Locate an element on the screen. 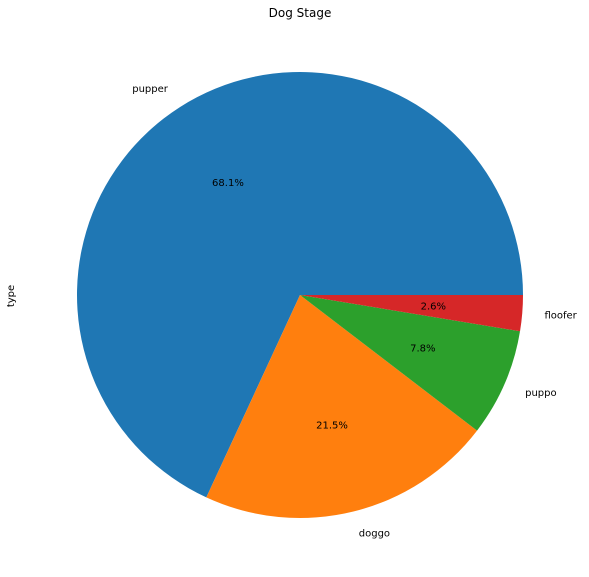 This screenshot has width=589, height=577. pie-slice-floofer is located at coordinates (411, 313).